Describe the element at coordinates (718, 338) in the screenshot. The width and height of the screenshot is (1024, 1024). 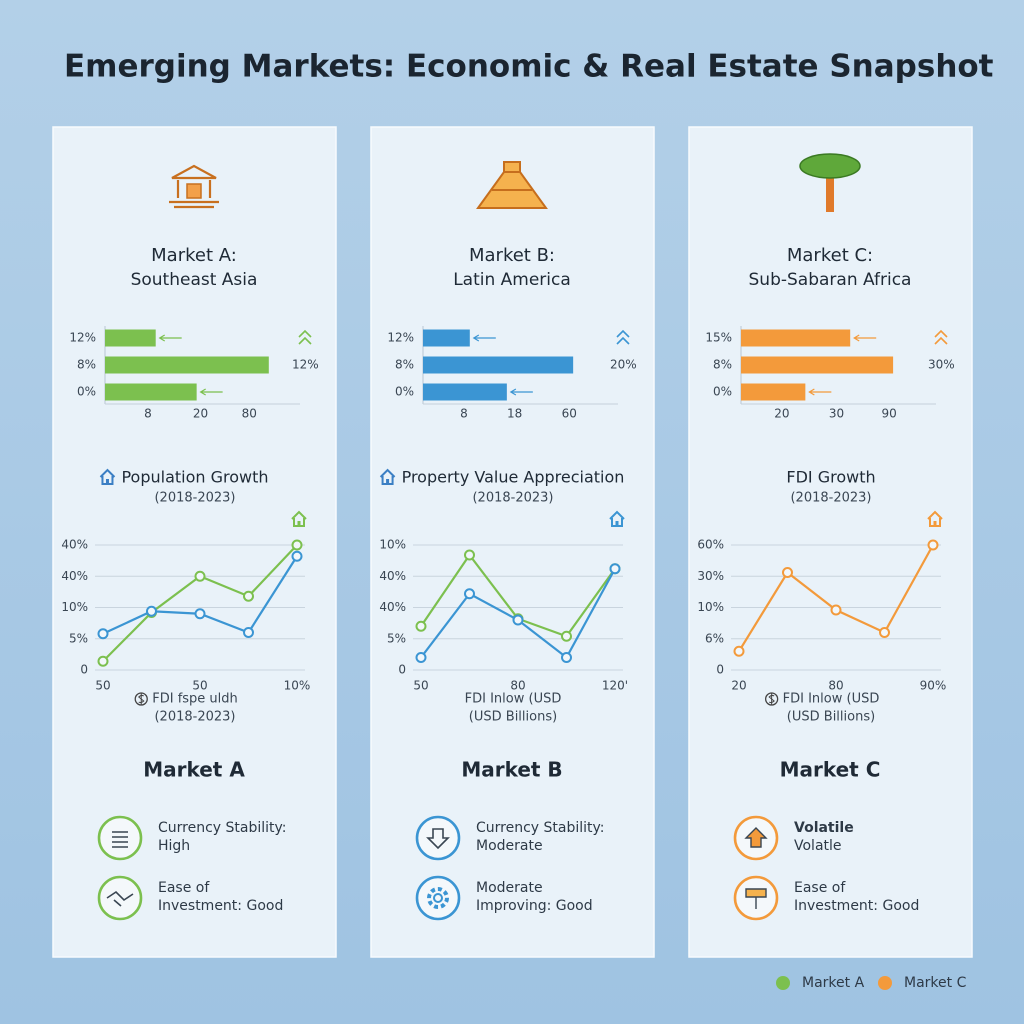
I see `bar-row-label: 15%` at that location.